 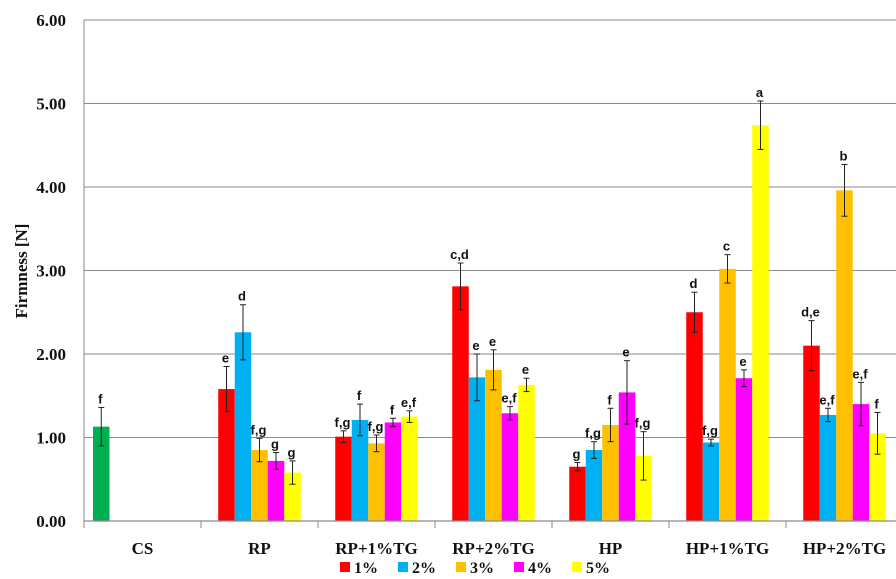 What do you see at coordinates (143, 548) in the screenshot?
I see `category-label: CS` at bounding box center [143, 548].